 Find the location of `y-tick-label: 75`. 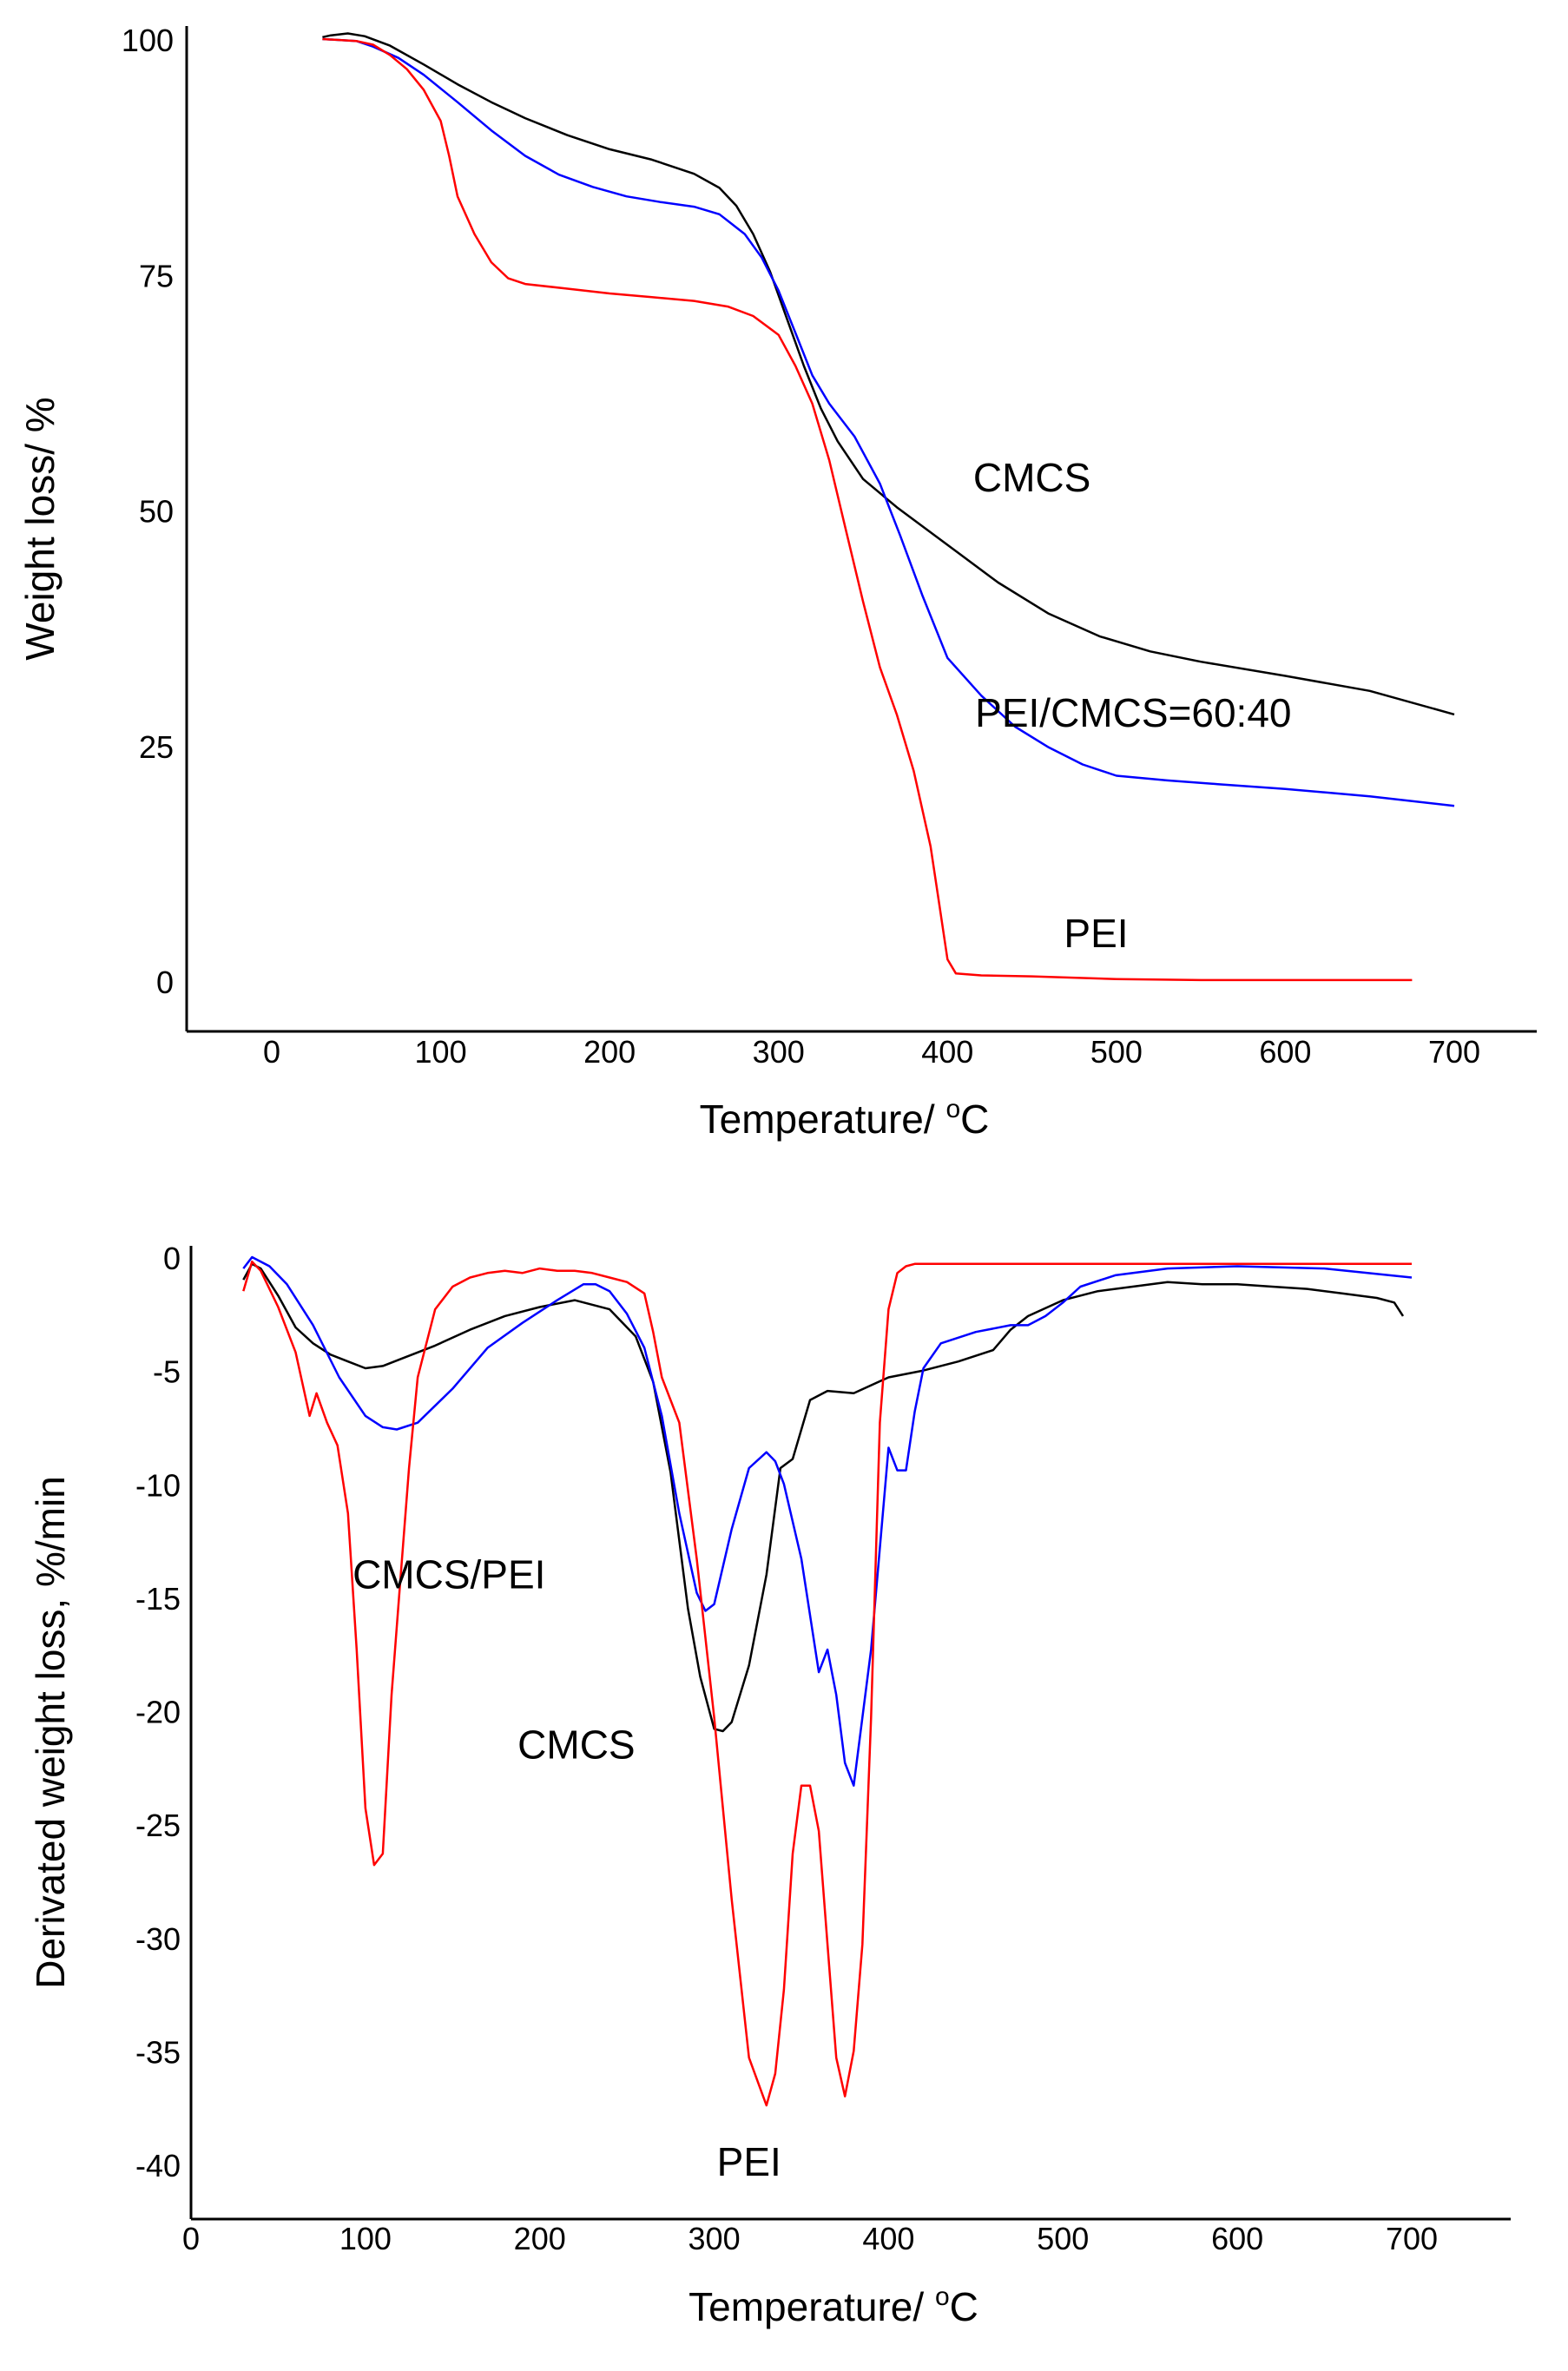

y-tick-label: 75 is located at coordinates (156, 275).